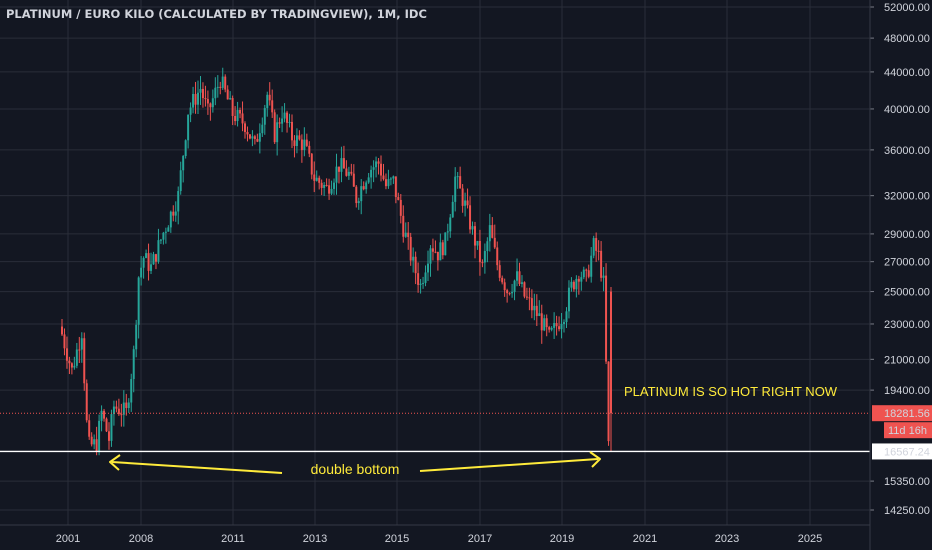 Image resolution: width=932 pixels, height=550 pixels. Describe the element at coordinates (115, 462) in the screenshot. I see `arrow-left-head` at that location.